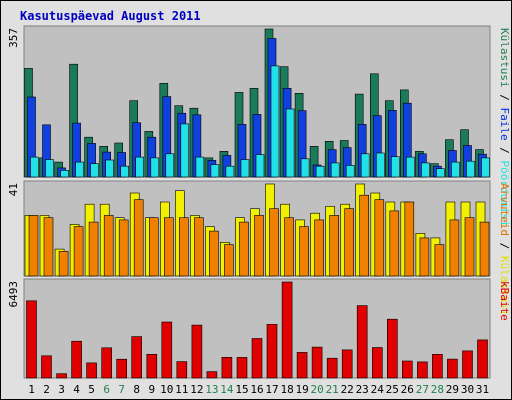  I want to click on panel-top-legend-item-0: Külastusi, so click(504, 58).